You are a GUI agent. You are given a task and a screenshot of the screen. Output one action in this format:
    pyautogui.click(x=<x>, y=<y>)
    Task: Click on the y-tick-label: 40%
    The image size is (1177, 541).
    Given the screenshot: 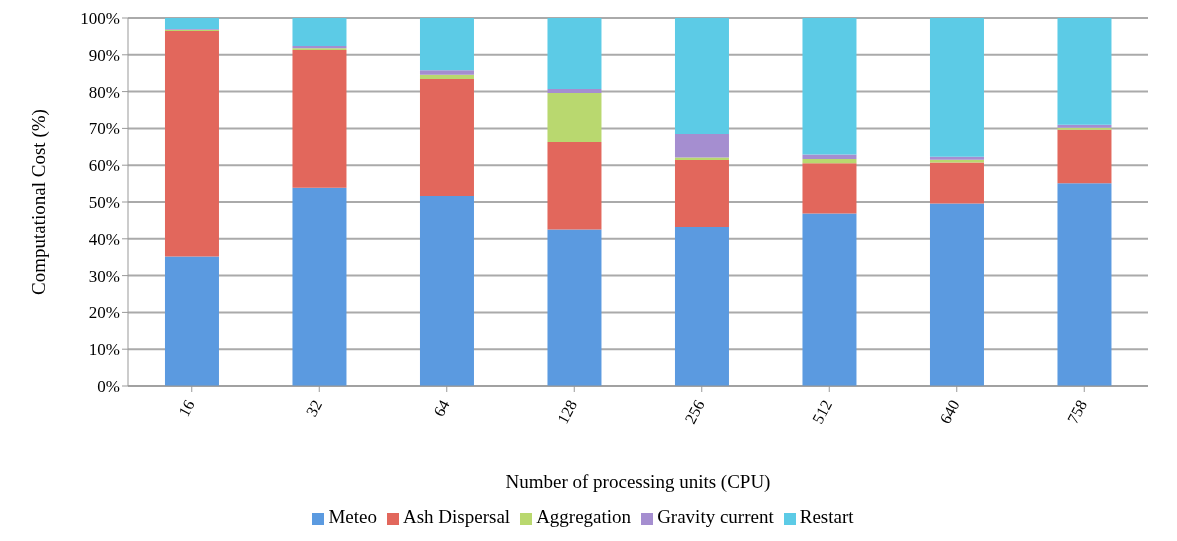 What is the action you would take?
    pyautogui.click(x=104, y=239)
    